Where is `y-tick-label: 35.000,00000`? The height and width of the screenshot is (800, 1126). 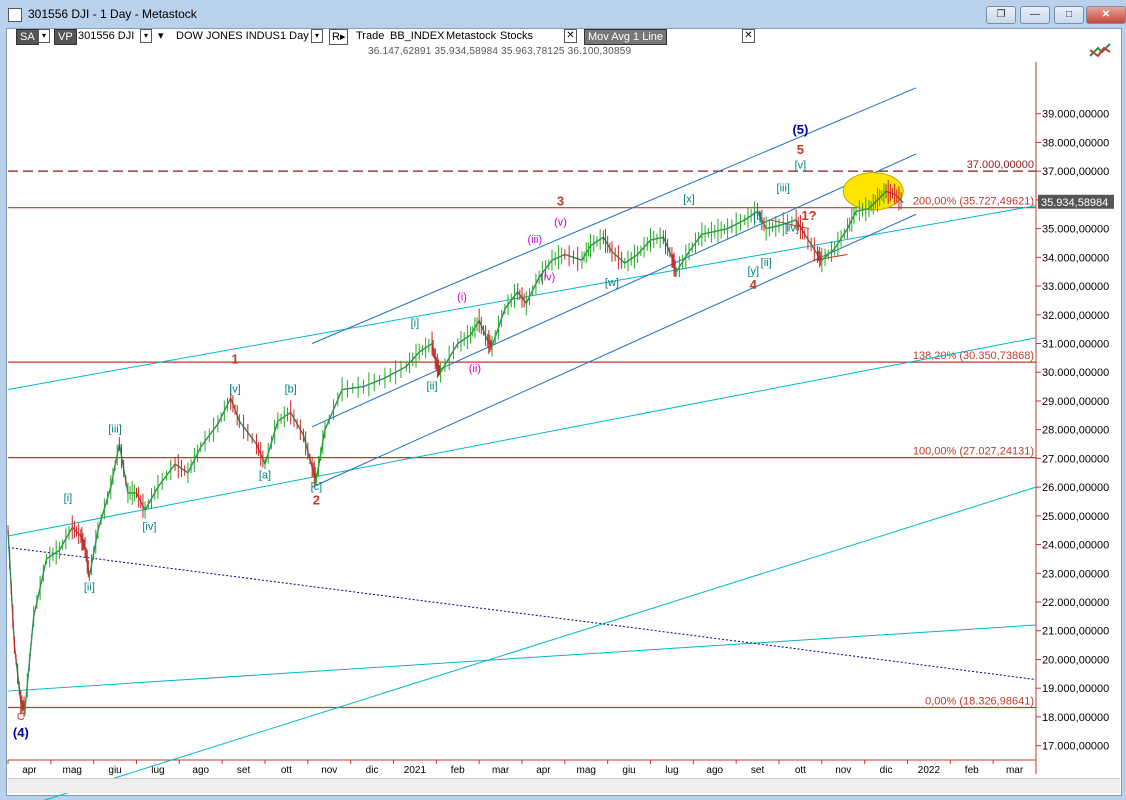 y-tick-label: 35.000,00000 is located at coordinates (1075, 230).